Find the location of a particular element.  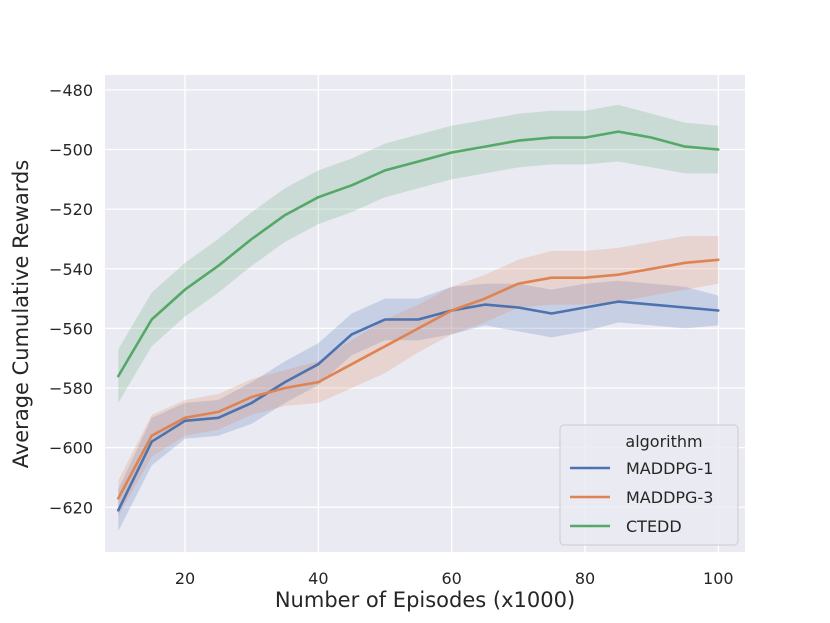

y-tick-label: −540 is located at coordinates (71, 269).